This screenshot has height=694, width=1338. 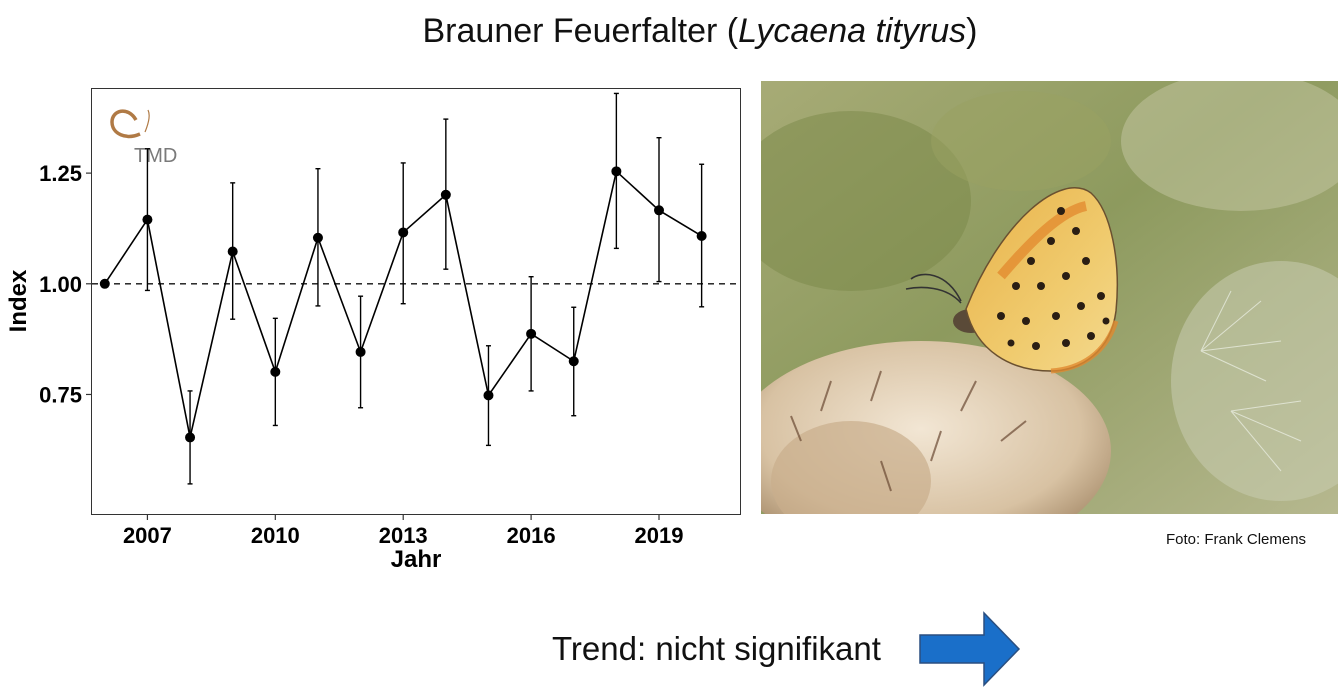 What do you see at coordinates (1236, 539) in the screenshot?
I see `photo-credit: Foto: Frank Clemens` at bounding box center [1236, 539].